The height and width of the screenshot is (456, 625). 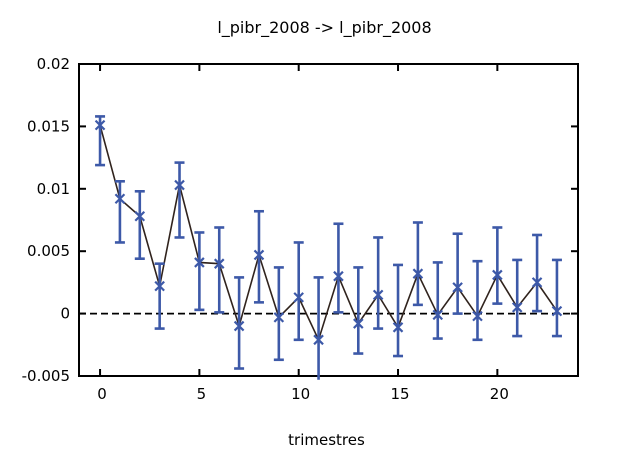 I want to click on y-tick-labels: -0.005 0 0.005 0.01 0.015 0.02, so click(x=46, y=220).